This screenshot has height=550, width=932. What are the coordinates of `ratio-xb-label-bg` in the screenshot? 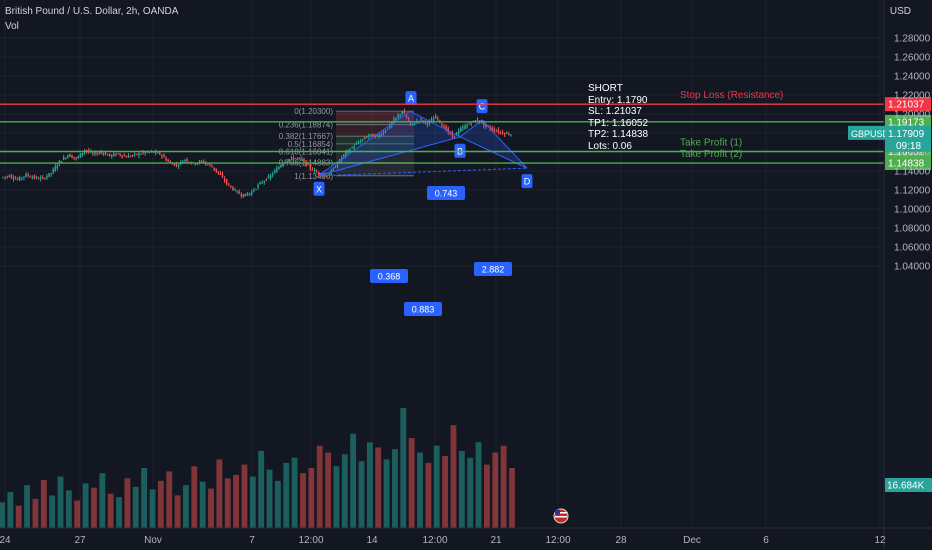 It's located at (389, 276).